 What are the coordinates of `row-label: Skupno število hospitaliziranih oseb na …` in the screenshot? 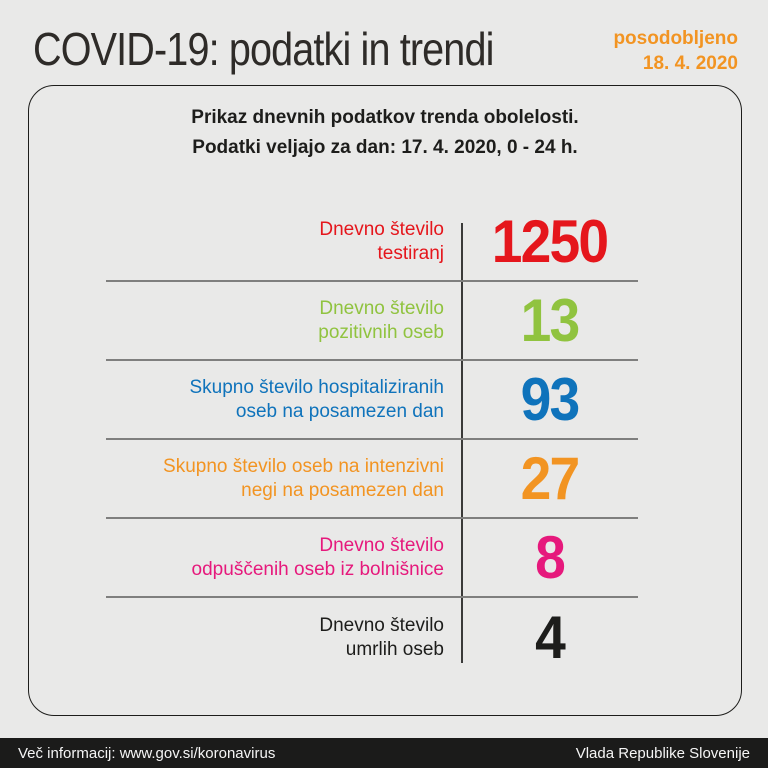 It's located at (283, 400).